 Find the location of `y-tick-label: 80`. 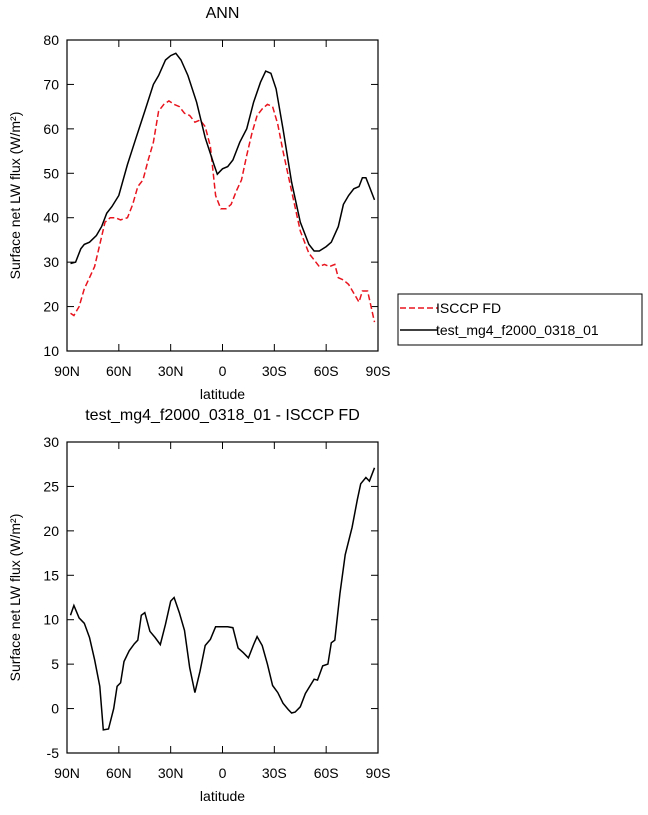

y-tick-label: 80 is located at coordinates (51, 40).